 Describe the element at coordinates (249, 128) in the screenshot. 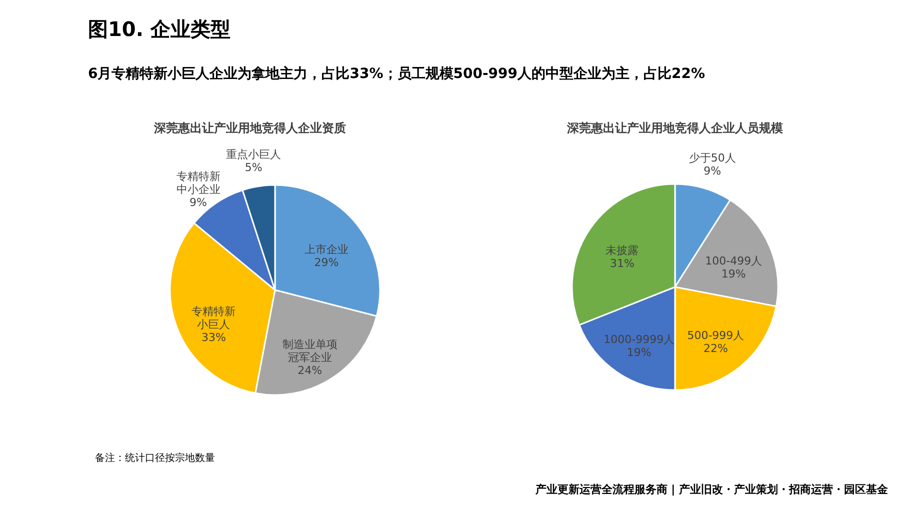

I see `chart-title: 深莞惠出让产业用地竞得人企业资质` at that location.